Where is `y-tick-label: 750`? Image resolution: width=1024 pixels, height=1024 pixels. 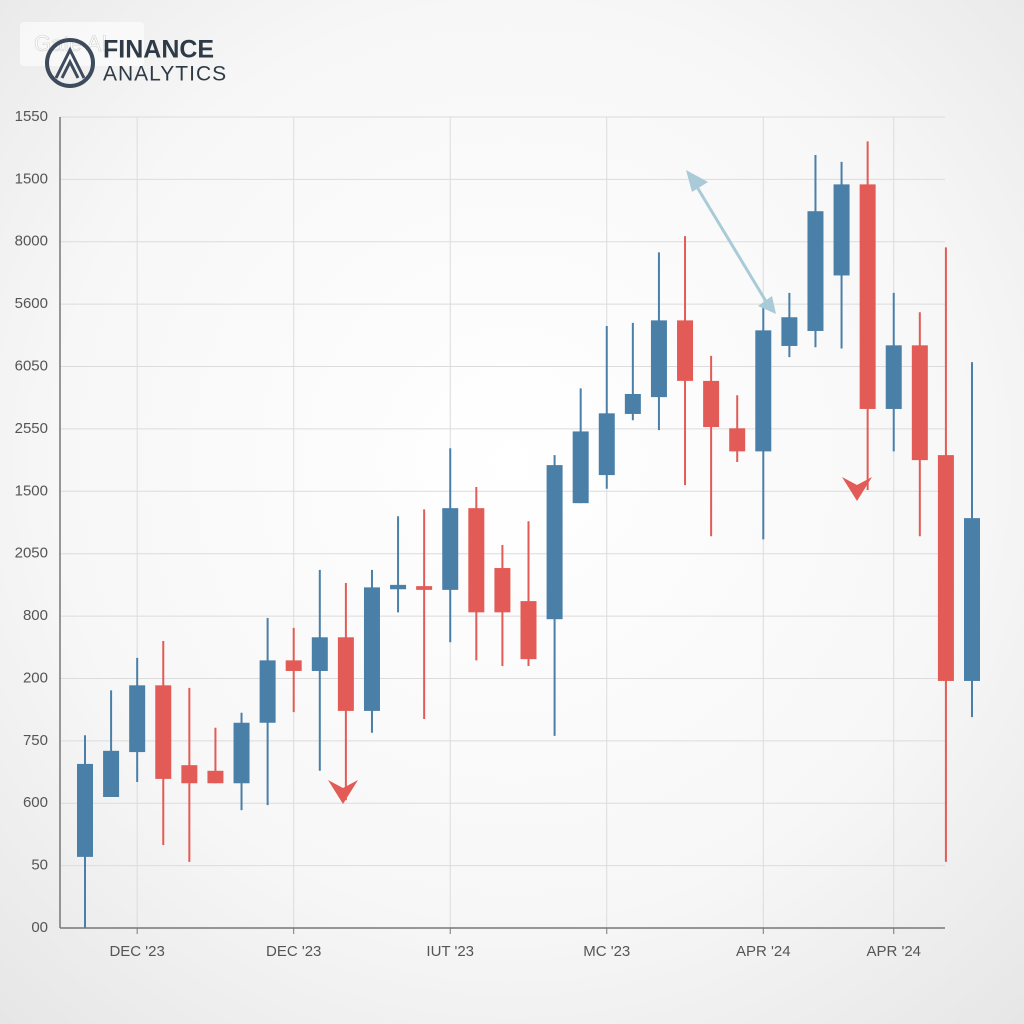
y-tick-label: 750 is located at coordinates (35, 740).